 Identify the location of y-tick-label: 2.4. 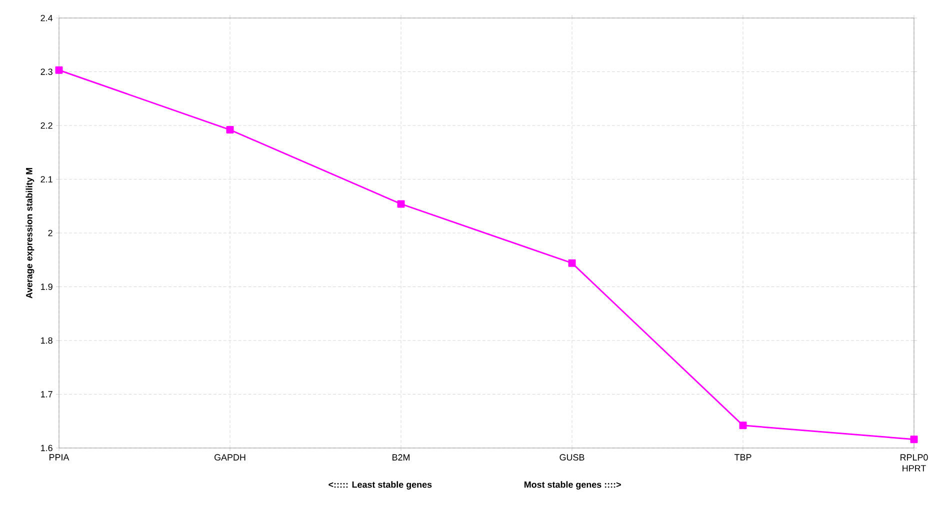
(46, 18).